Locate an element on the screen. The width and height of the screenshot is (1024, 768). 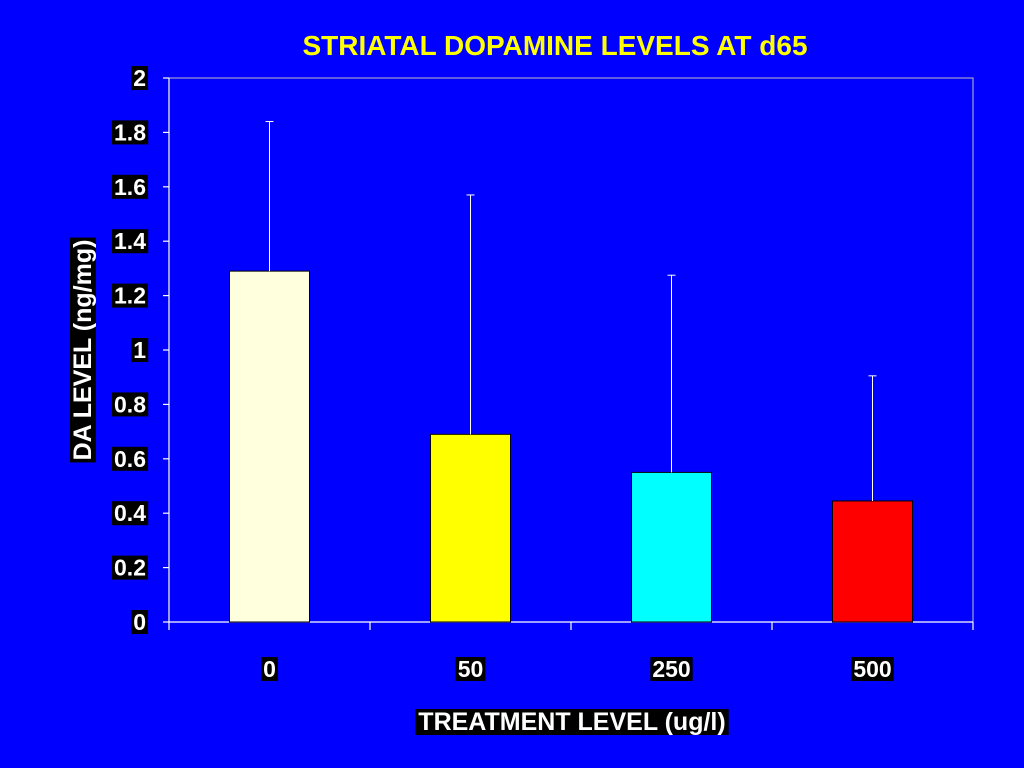
y-tick-label-group: 1.6 is located at coordinates (130, 187).